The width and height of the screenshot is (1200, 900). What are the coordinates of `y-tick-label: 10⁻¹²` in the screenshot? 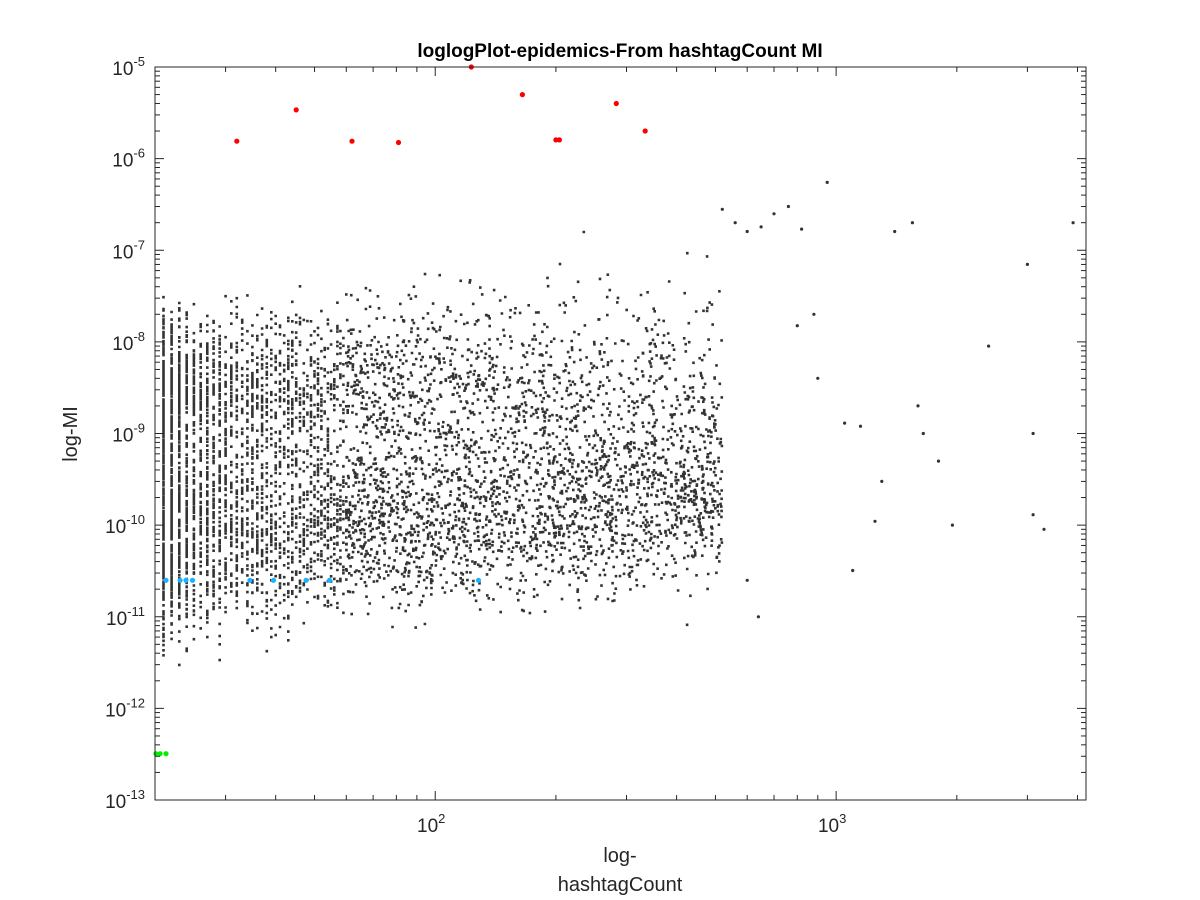 It's located at (125, 708).